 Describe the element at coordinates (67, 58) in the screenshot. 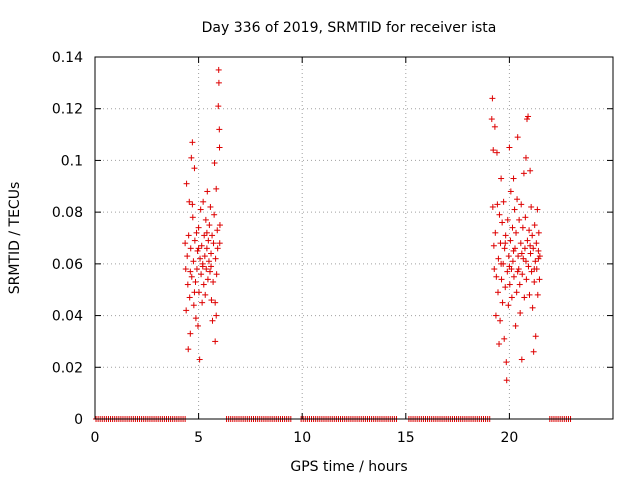

I see `y-tick-label: 0.14` at that location.